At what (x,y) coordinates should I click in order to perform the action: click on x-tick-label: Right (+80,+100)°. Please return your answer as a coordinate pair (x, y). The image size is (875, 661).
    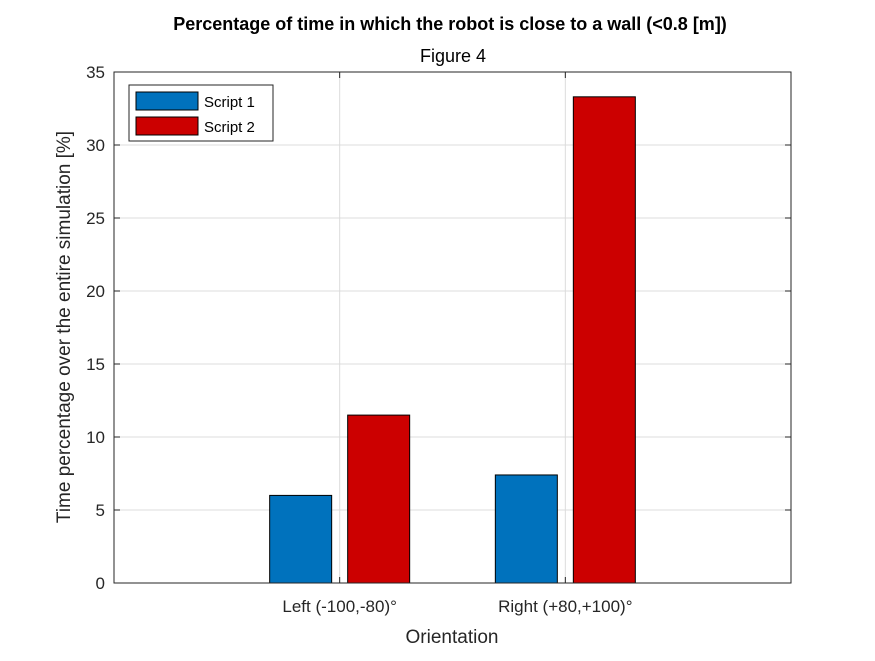
    Looking at the image, I should click on (565, 606).